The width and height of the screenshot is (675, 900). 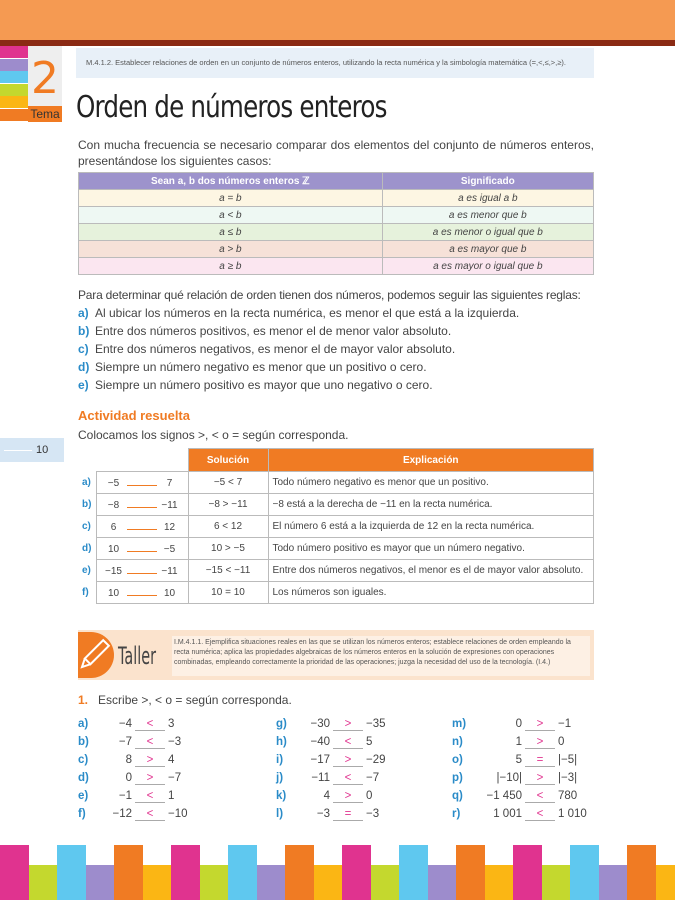 I want to click on right-number: −29, so click(x=376, y=760).